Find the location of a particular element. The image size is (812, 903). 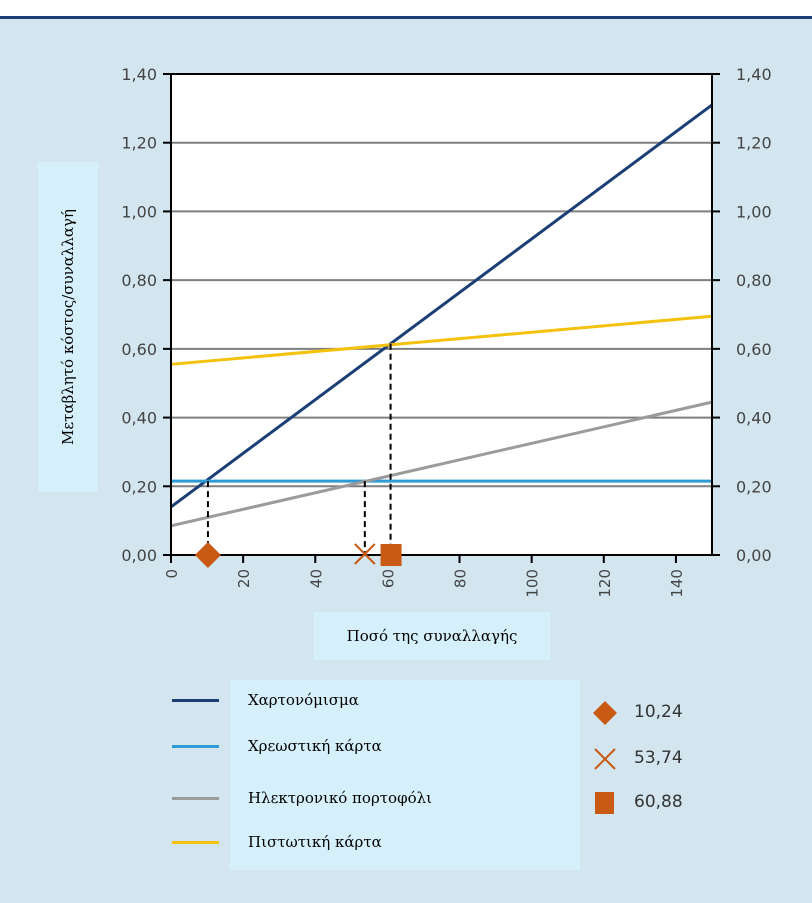

y-tick-label-right: 1,40 is located at coordinates (754, 74).